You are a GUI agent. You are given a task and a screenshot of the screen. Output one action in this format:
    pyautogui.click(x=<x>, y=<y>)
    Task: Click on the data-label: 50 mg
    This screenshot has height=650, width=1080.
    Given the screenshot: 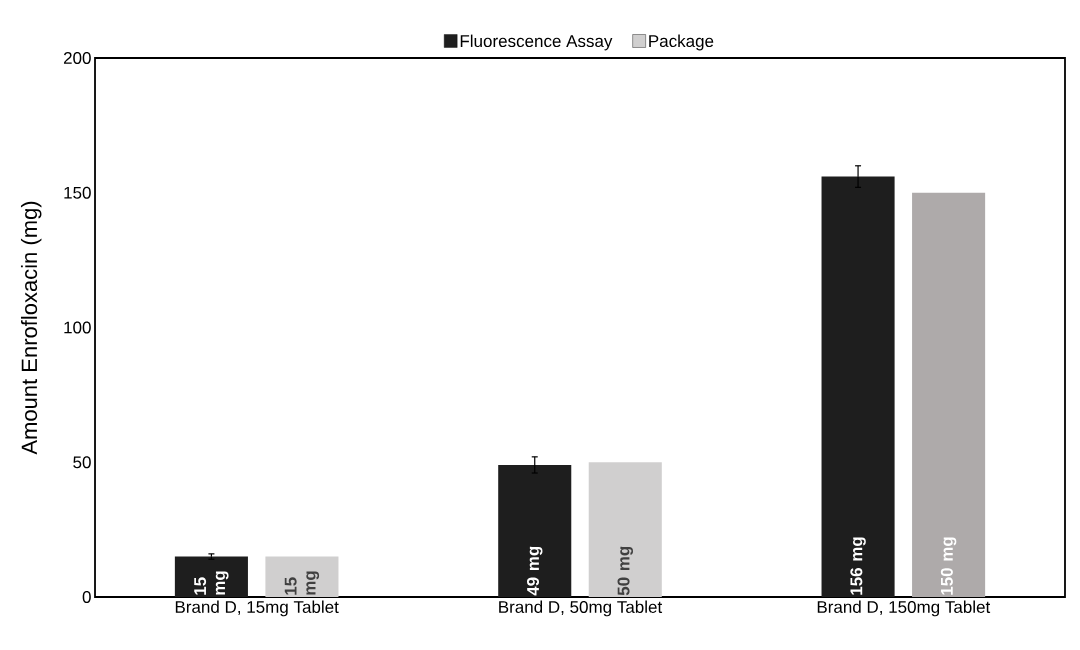 What is the action you would take?
    pyautogui.click(x=625, y=571)
    